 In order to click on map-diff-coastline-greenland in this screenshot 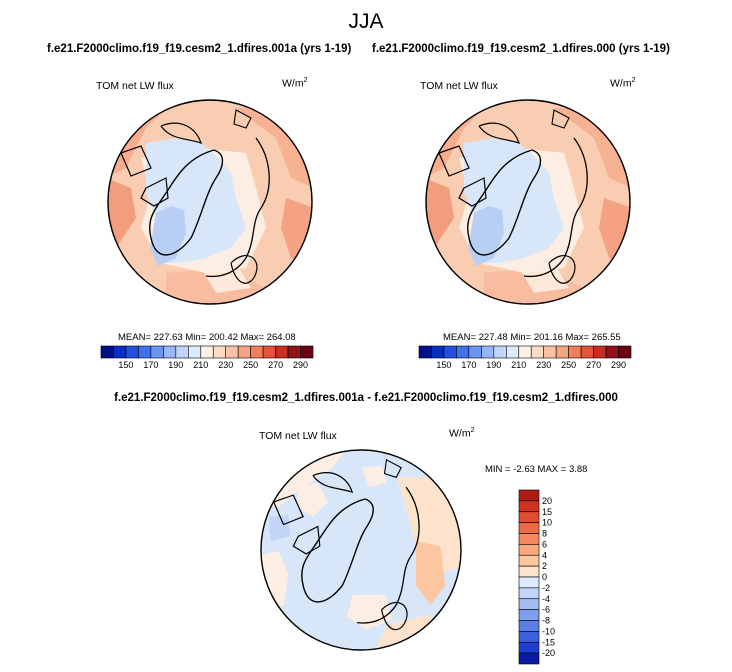, I will do `click(337, 550)`.